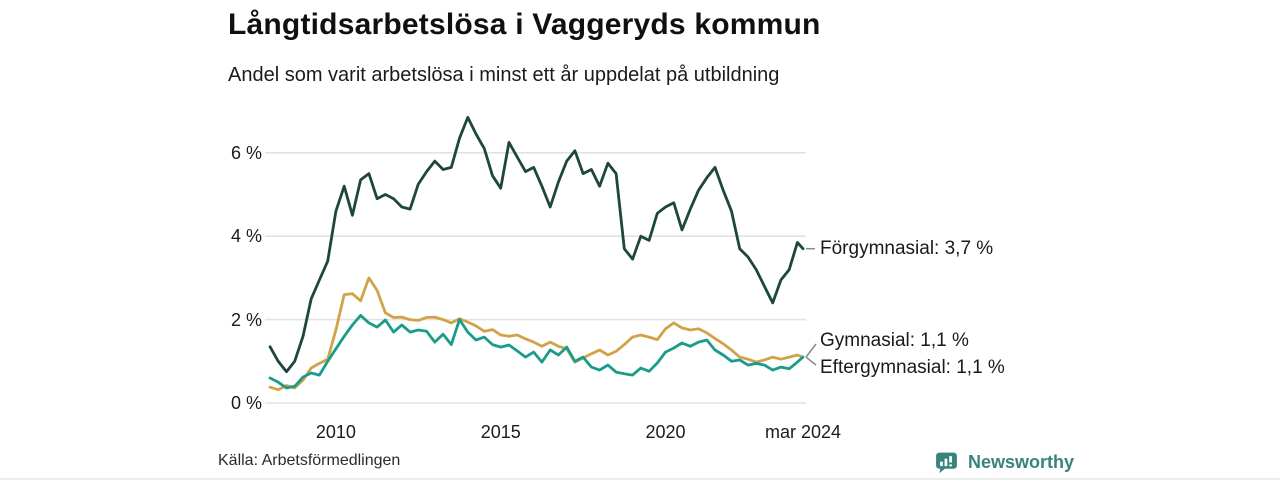 The width and height of the screenshot is (1280, 480). I want to click on x-tick-label: 2010, so click(335, 432).